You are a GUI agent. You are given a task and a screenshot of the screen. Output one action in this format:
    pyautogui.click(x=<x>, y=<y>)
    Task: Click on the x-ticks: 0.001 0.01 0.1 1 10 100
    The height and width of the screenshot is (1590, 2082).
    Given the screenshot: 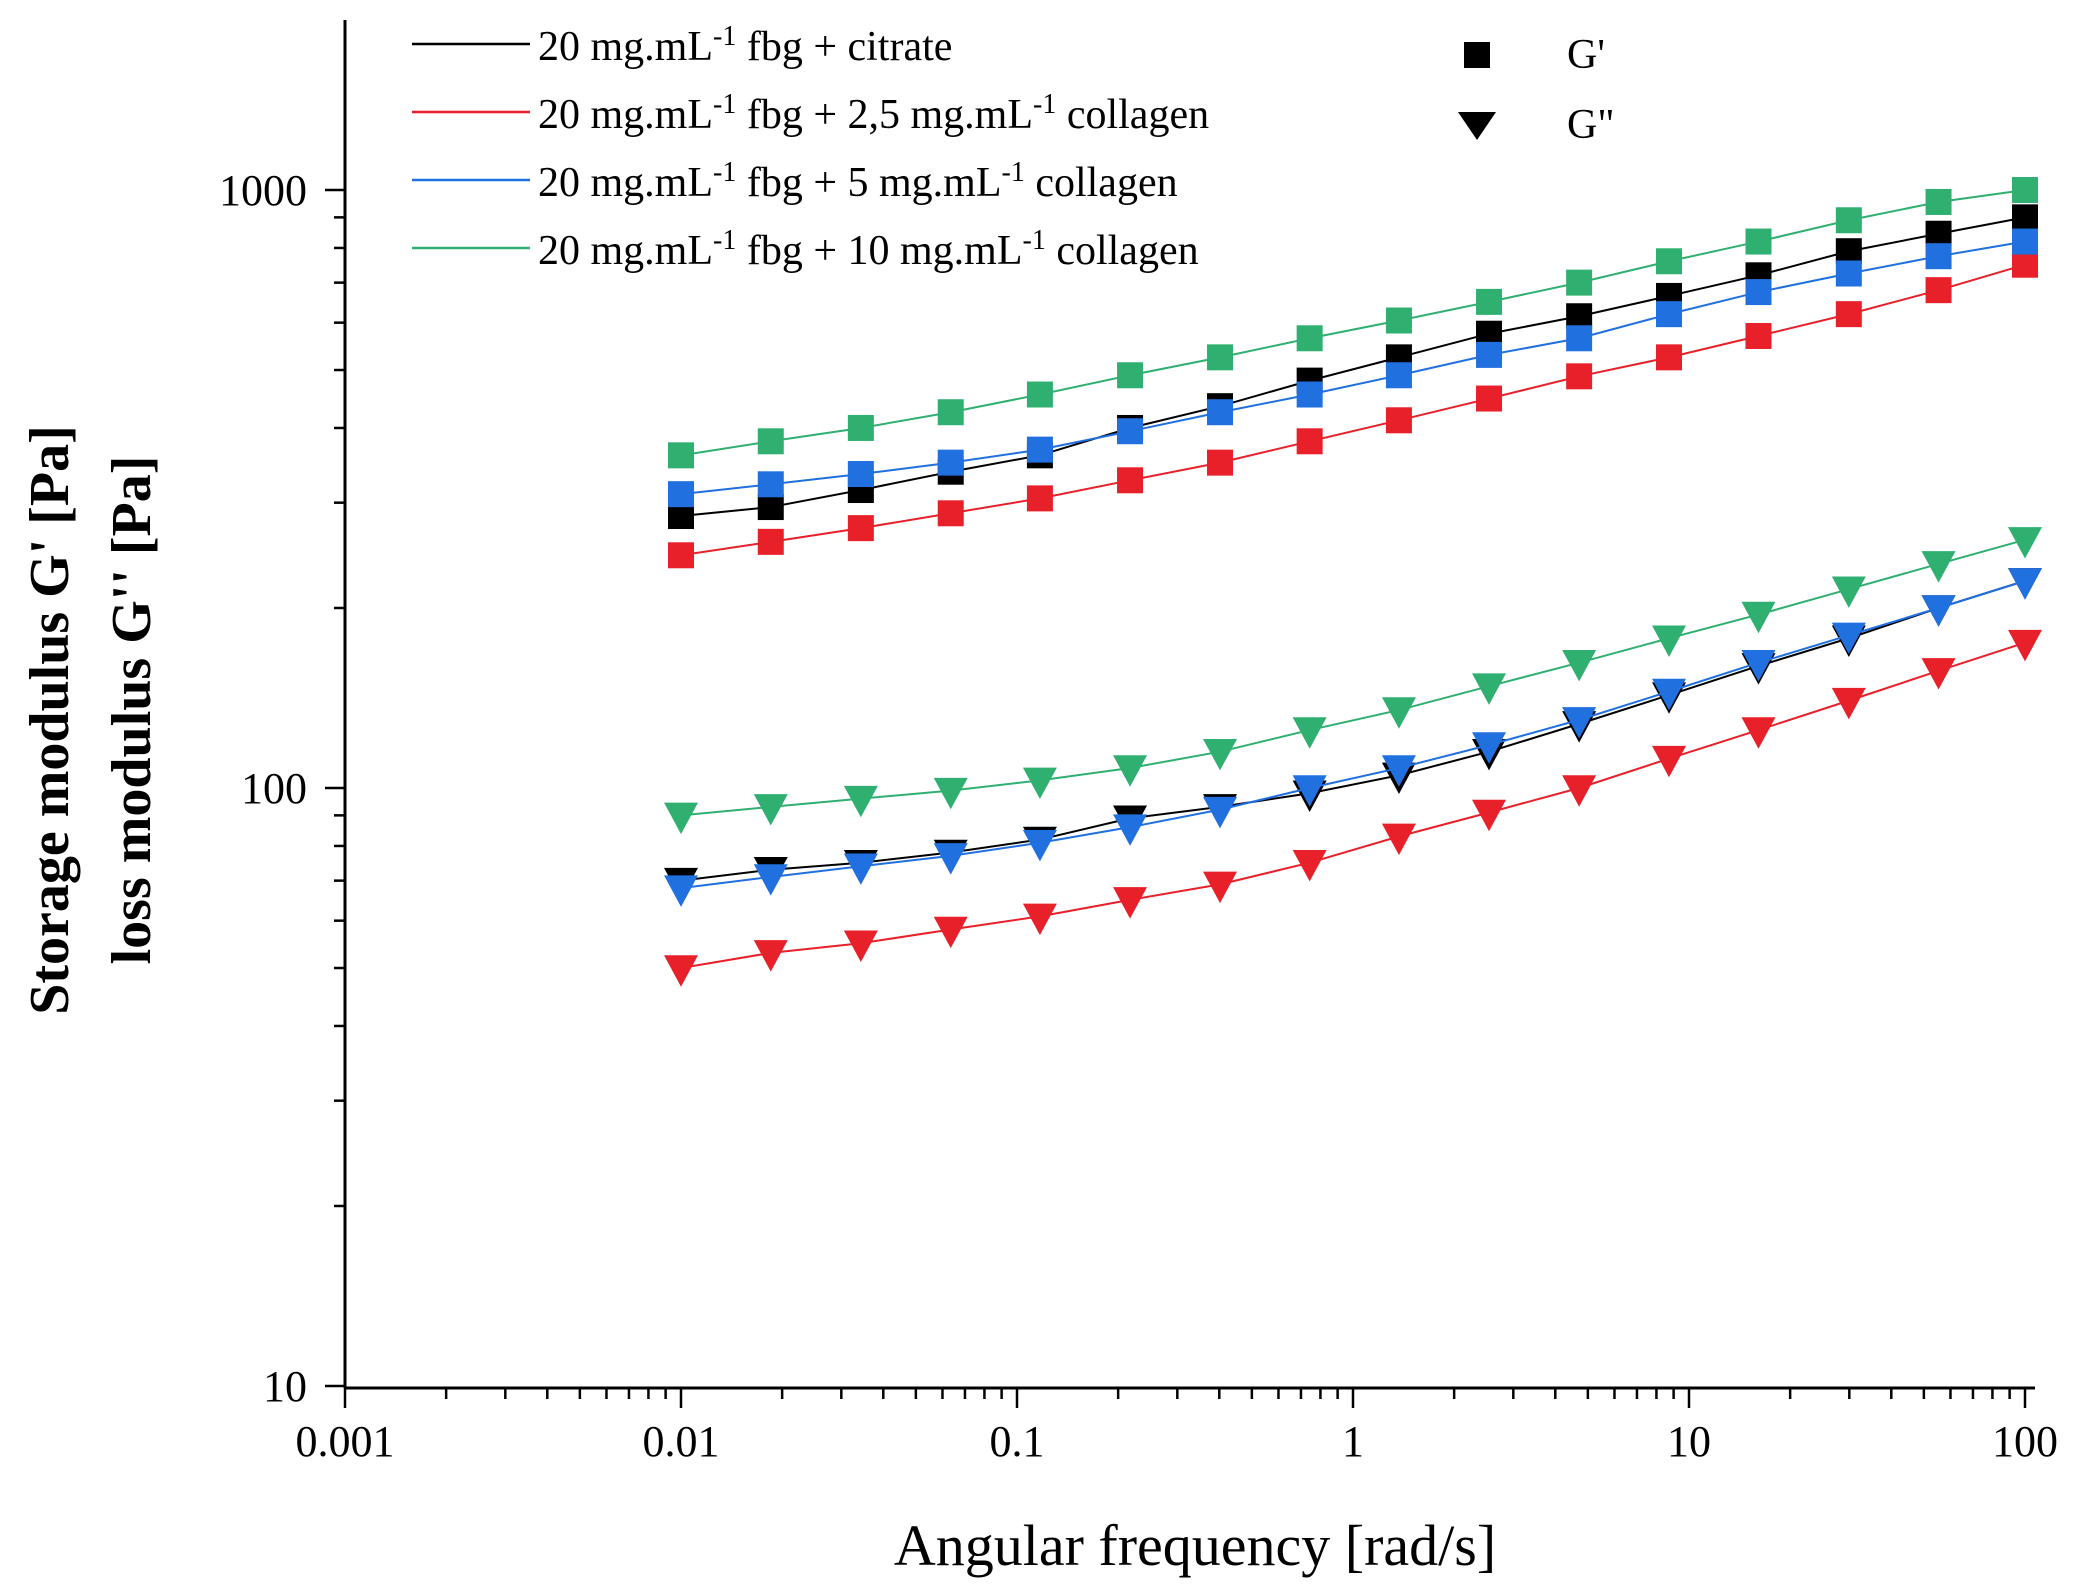 What is the action you would take?
    pyautogui.click(x=1177, y=1427)
    